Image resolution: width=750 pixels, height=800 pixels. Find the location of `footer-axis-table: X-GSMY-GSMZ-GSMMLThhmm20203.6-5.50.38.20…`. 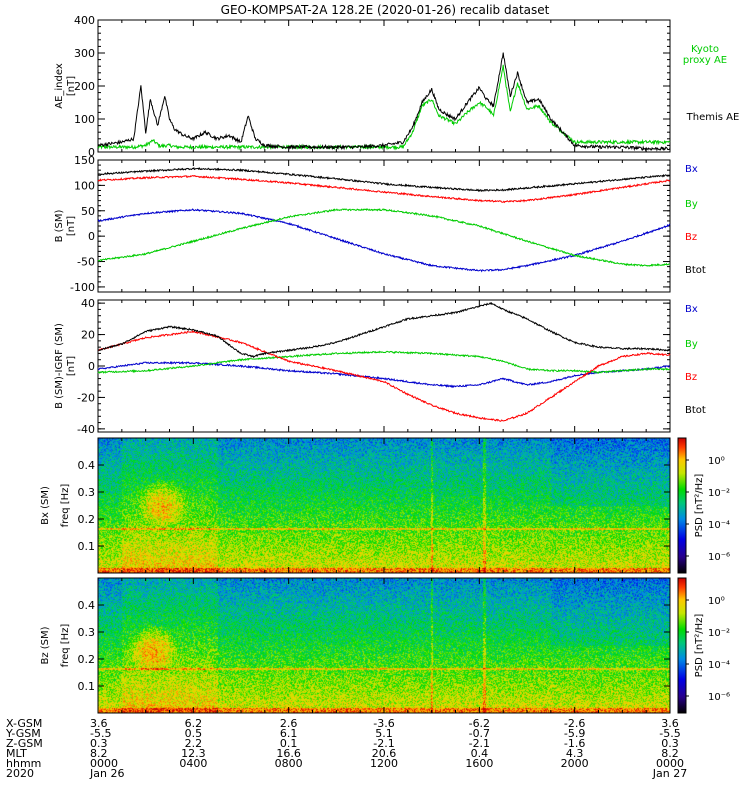

footer-axis-table: X-GSMY-GSMZ-GSMMLThhmm20203.6-5.50.38.20… is located at coordinates (346, 748).